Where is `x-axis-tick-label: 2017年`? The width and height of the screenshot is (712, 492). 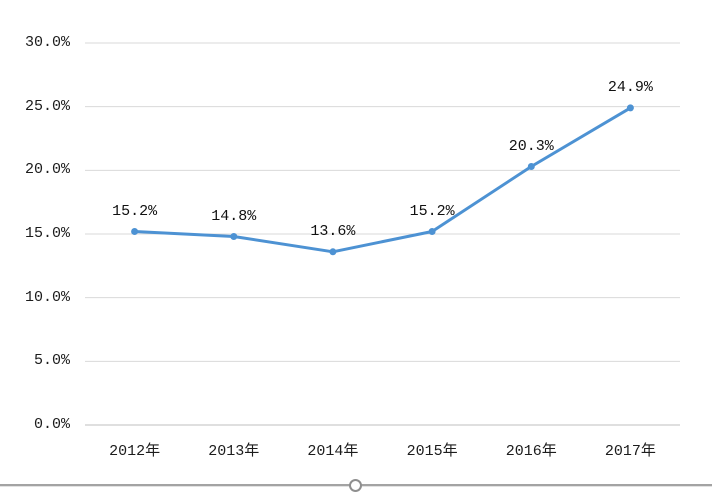 x-axis-tick-label: 2017年 is located at coordinates (630, 451).